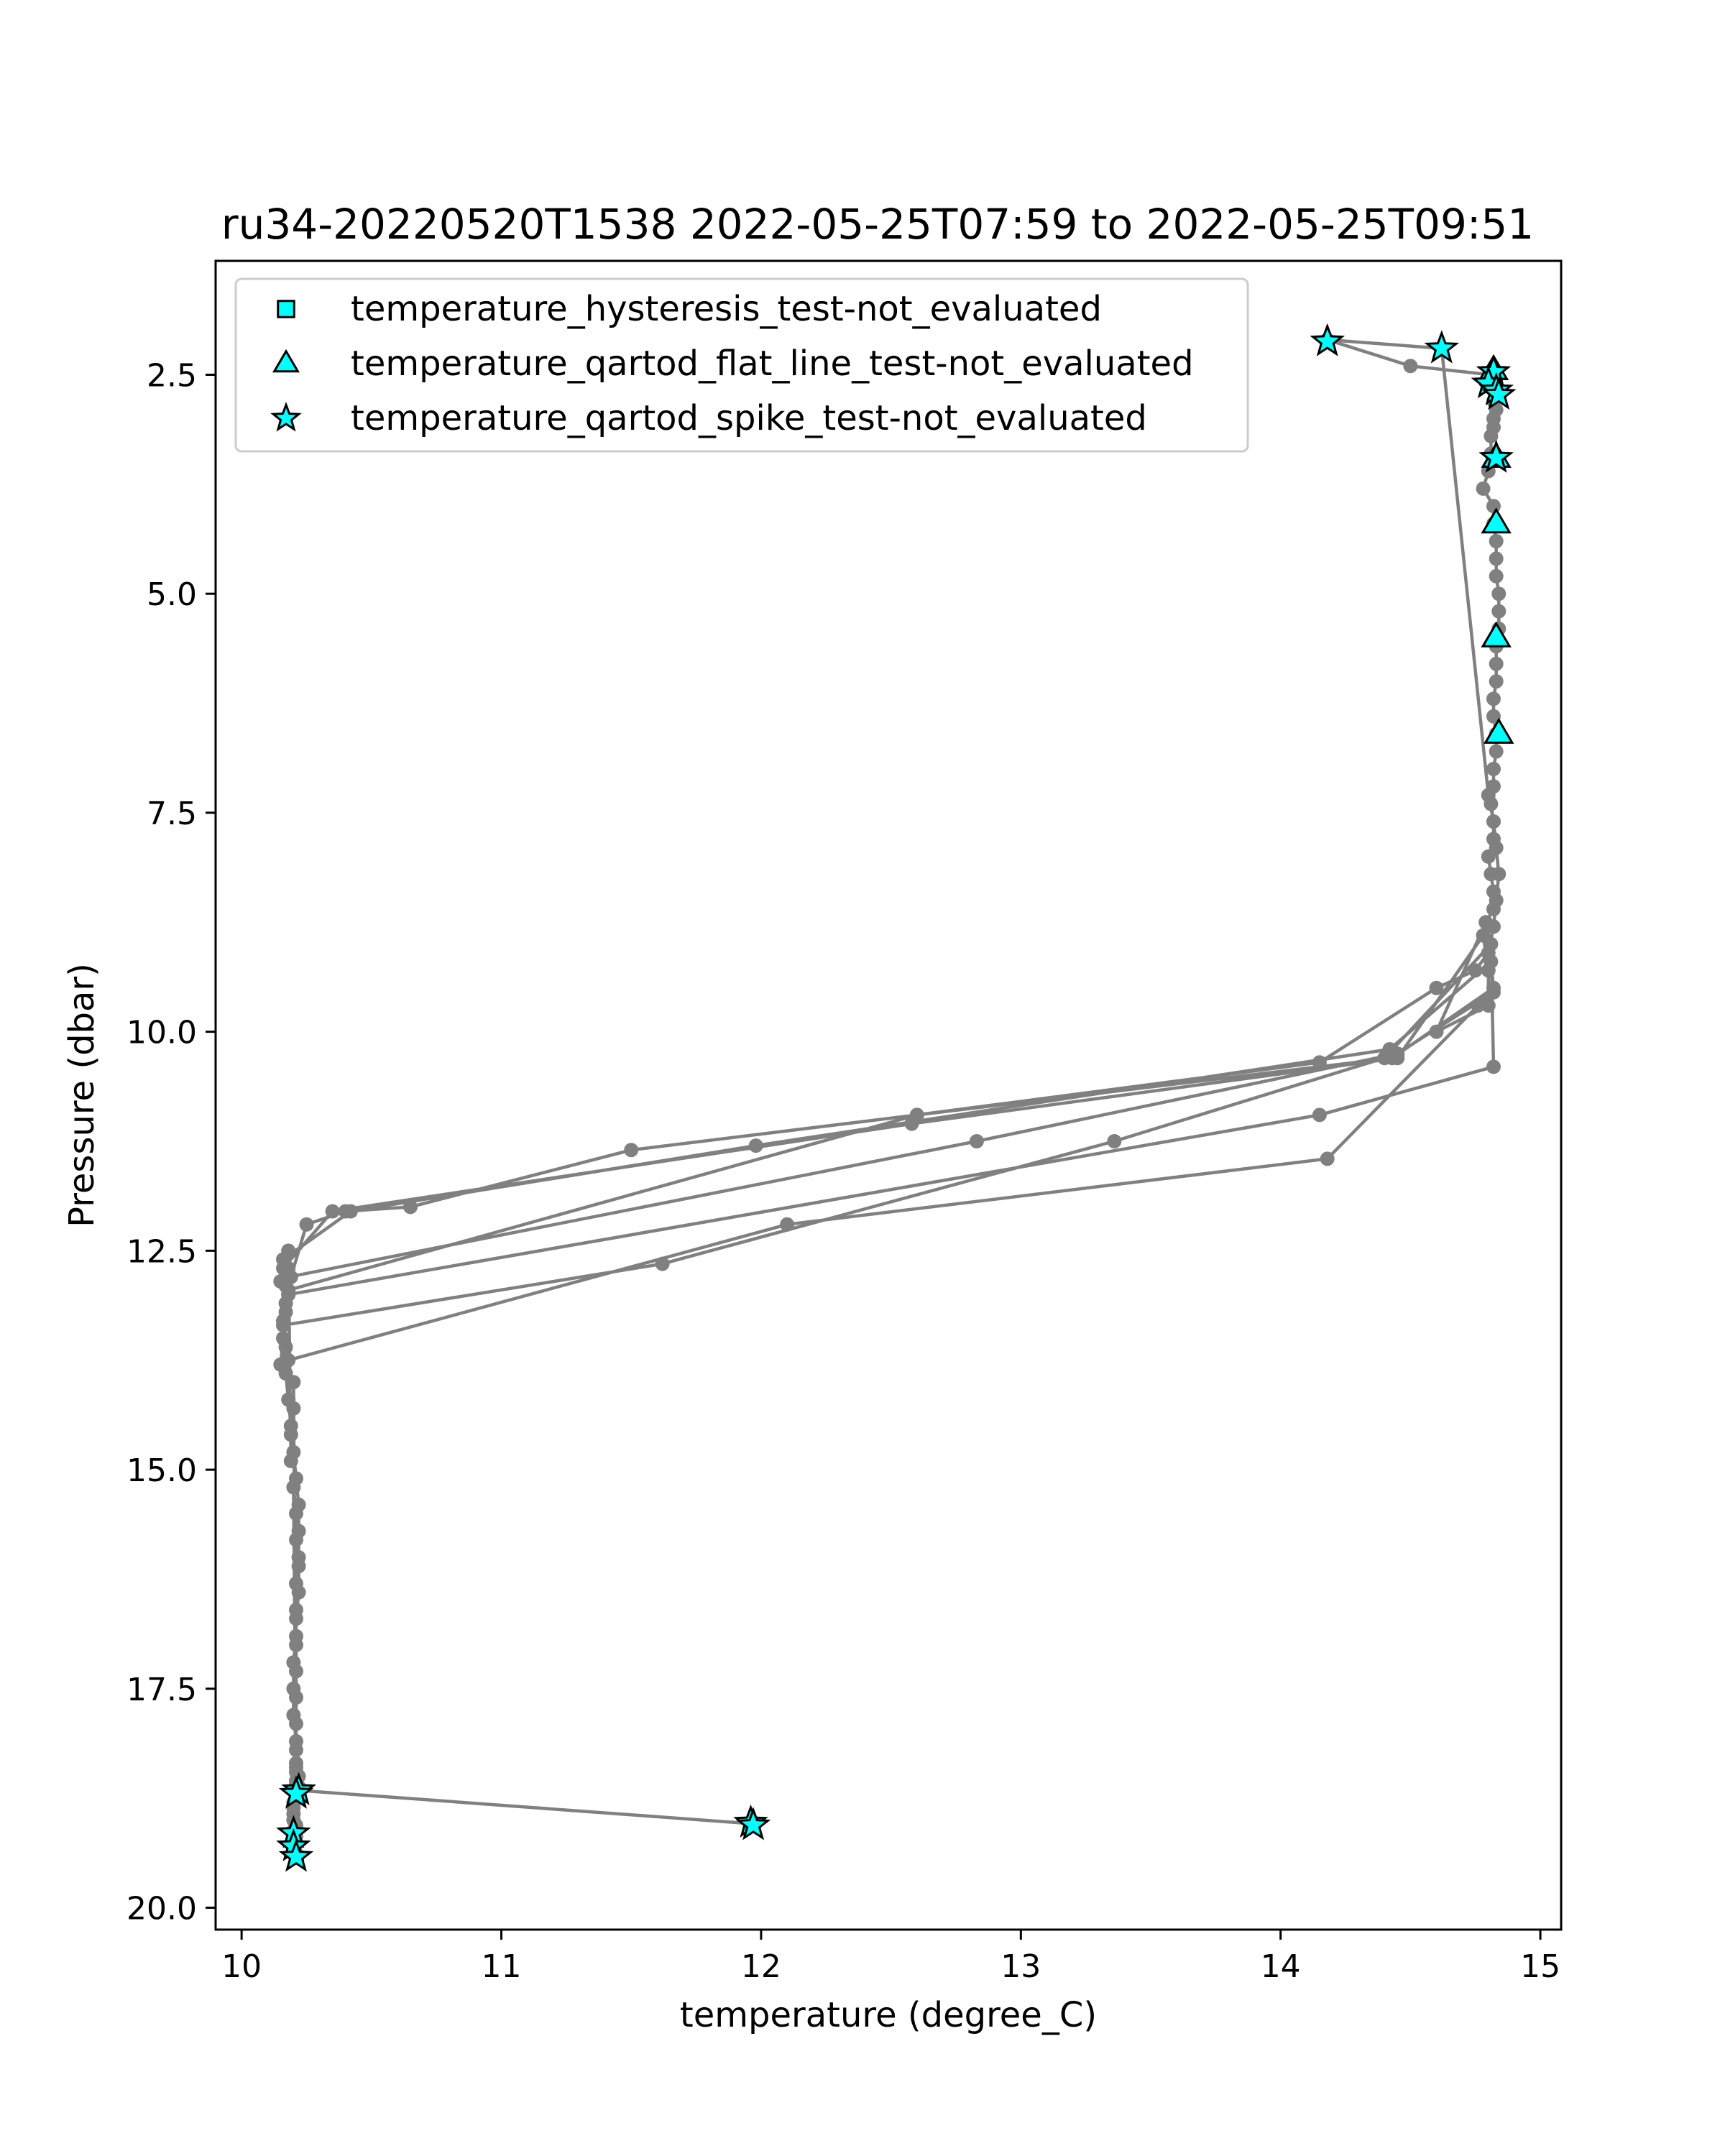 The height and width of the screenshot is (2156, 1725). I want to click on x-tick-label: 14, so click(1281, 1966).